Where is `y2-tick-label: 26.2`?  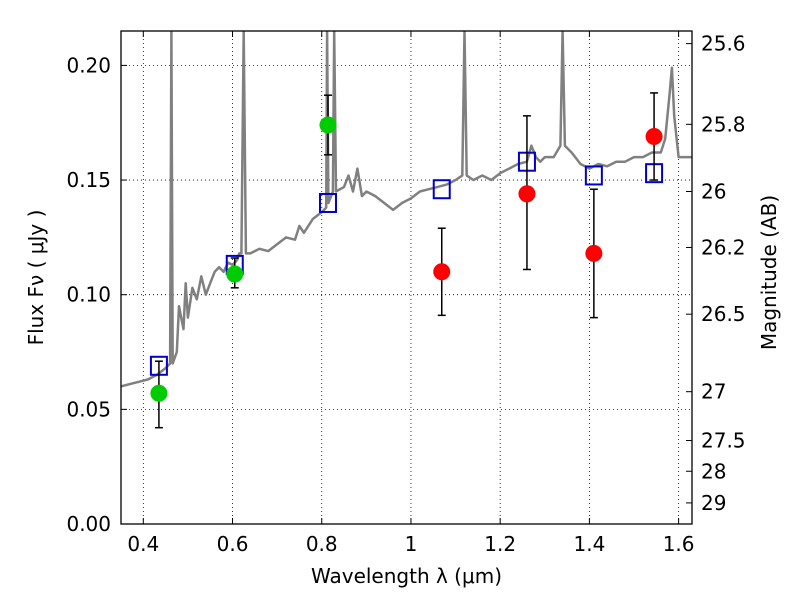
y2-tick-label: 26.2 is located at coordinates (723, 247).